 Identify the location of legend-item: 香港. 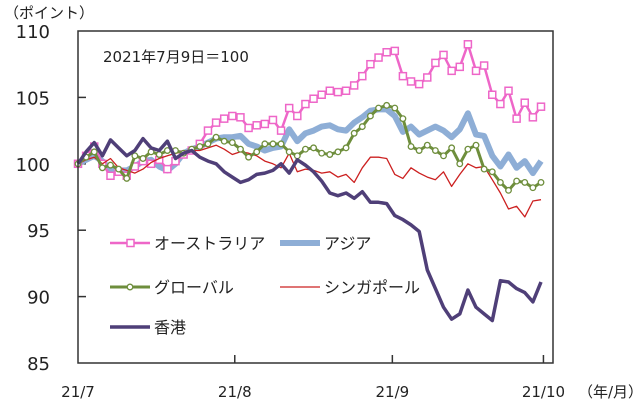
(148, 327).